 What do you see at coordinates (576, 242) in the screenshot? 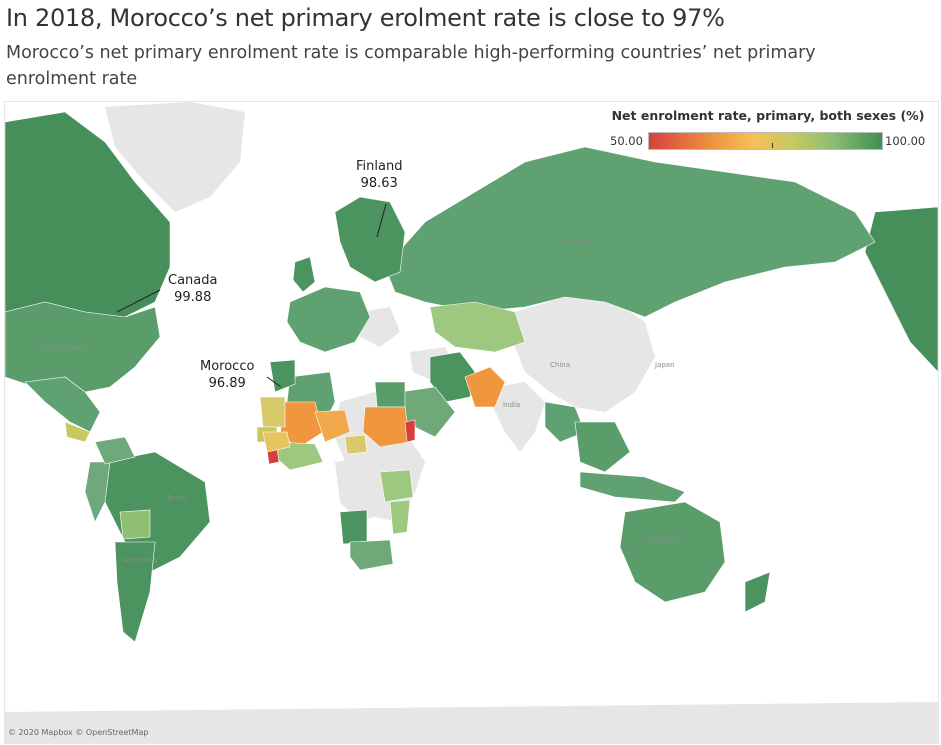
I see `basemap-label-russia: Russia` at bounding box center [576, 242].